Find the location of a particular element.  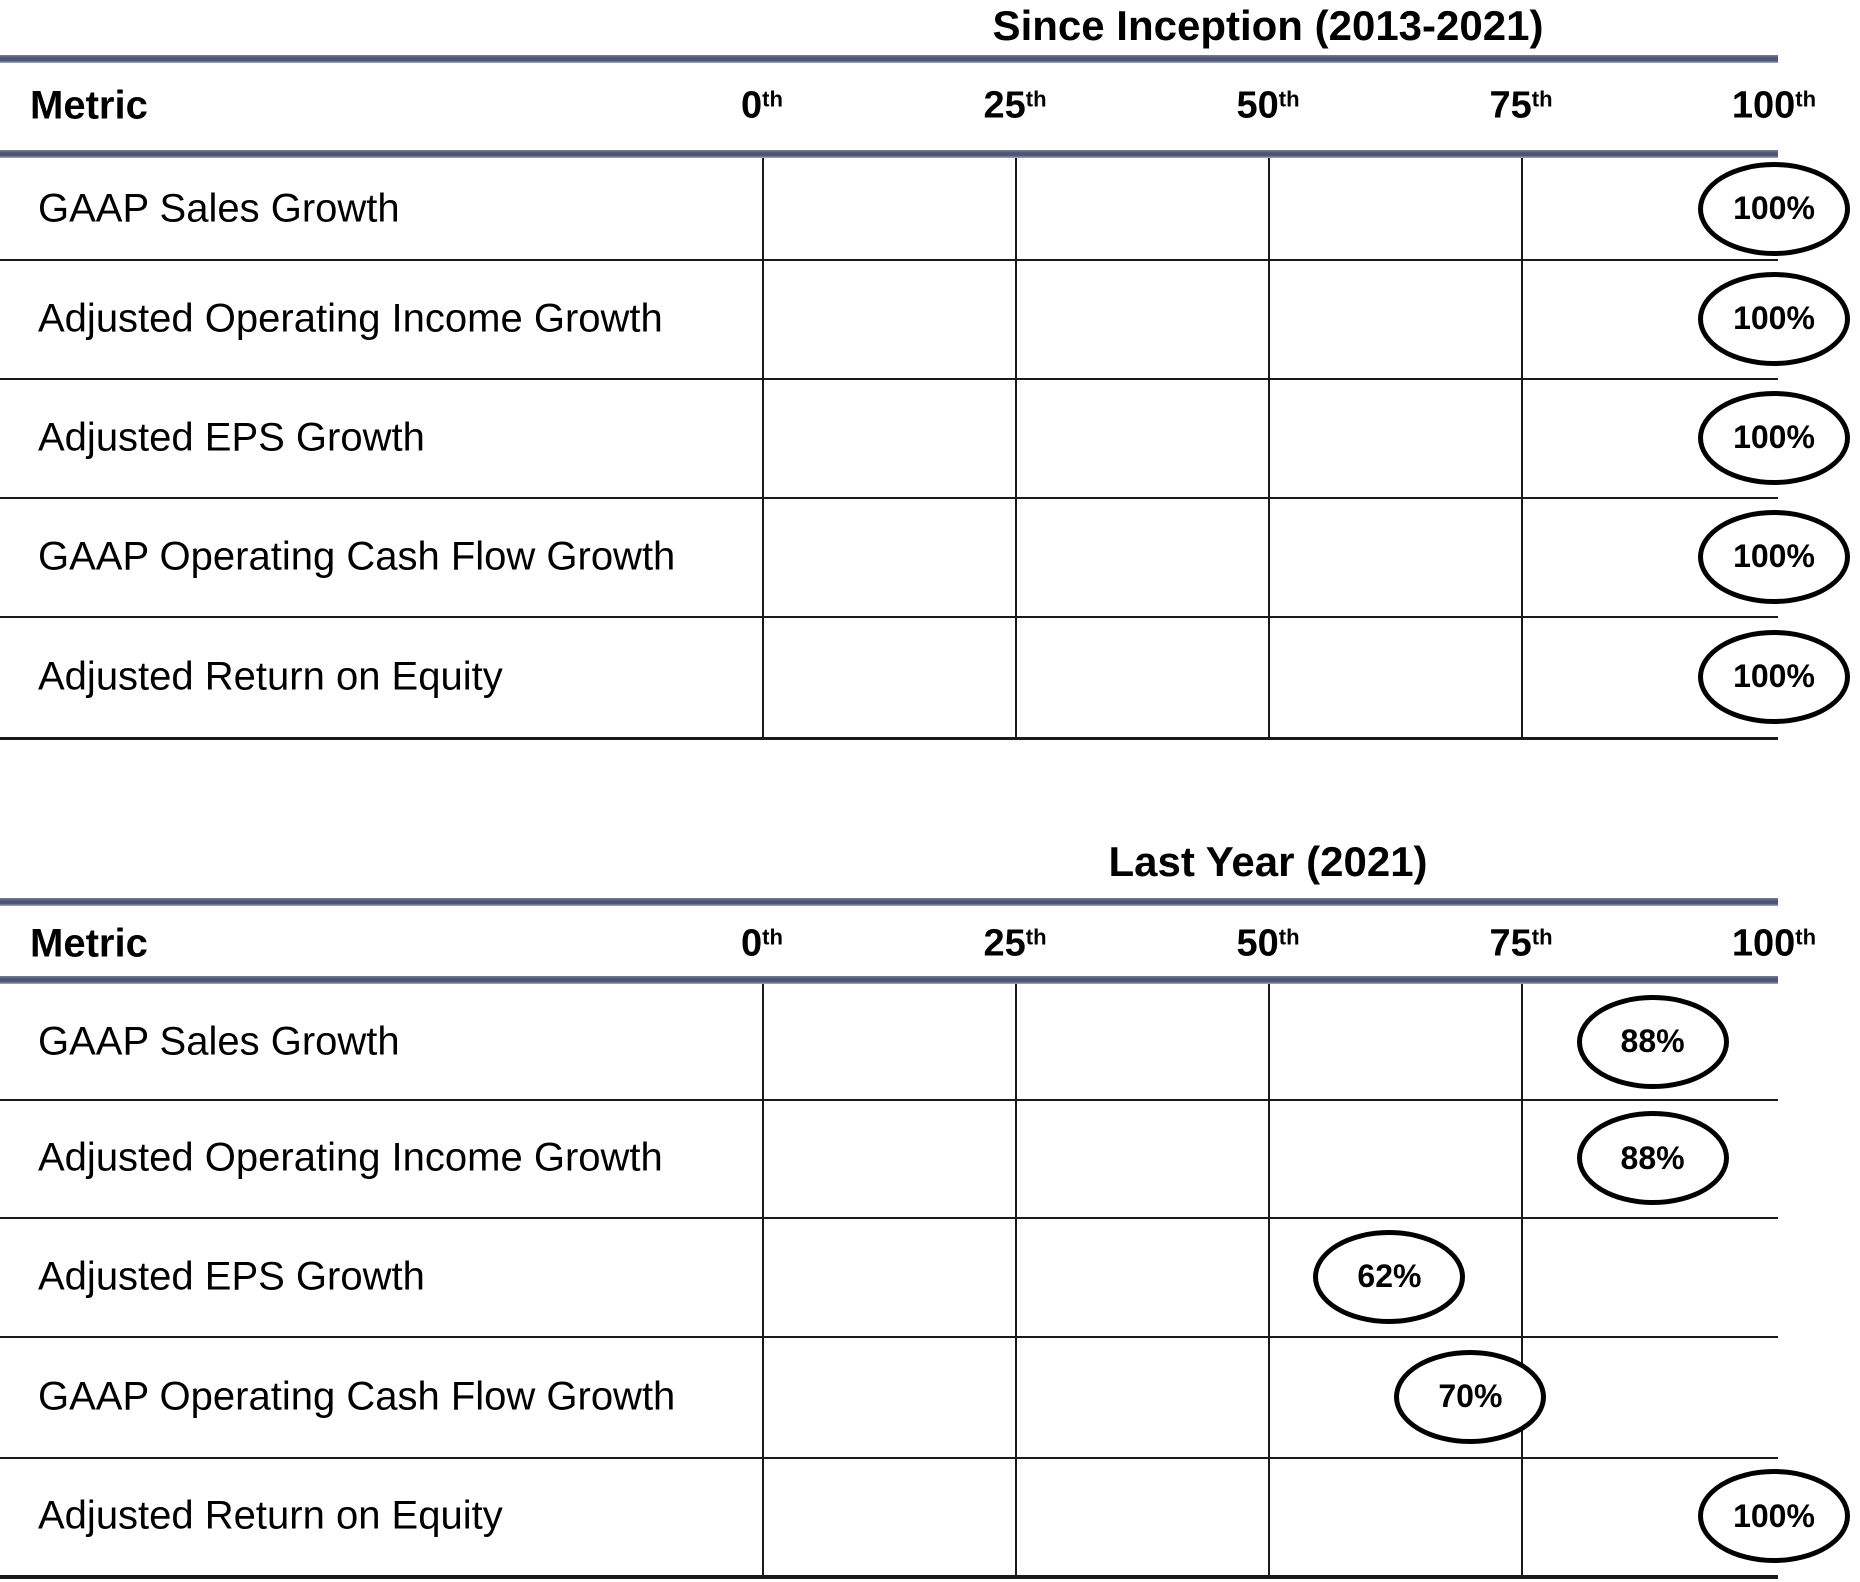

percentile-oval: 62% is located at coordinates (1389, 1276).